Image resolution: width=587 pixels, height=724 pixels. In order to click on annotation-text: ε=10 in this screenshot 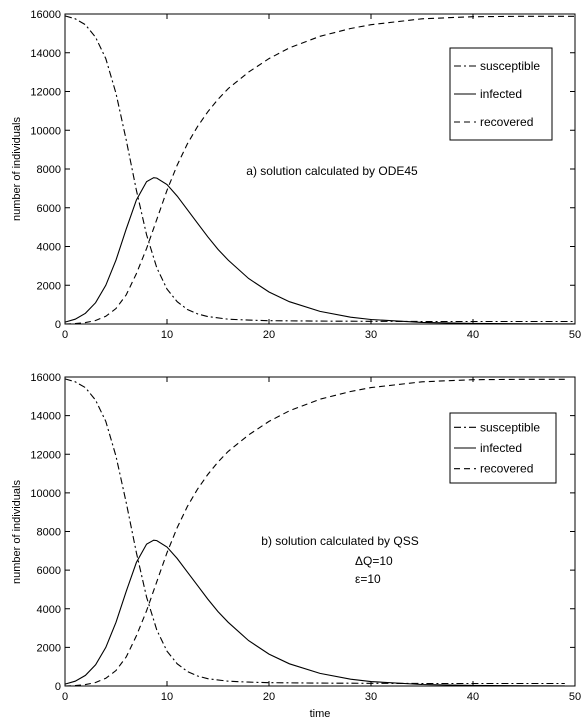, I will do `click(368, 579)`.